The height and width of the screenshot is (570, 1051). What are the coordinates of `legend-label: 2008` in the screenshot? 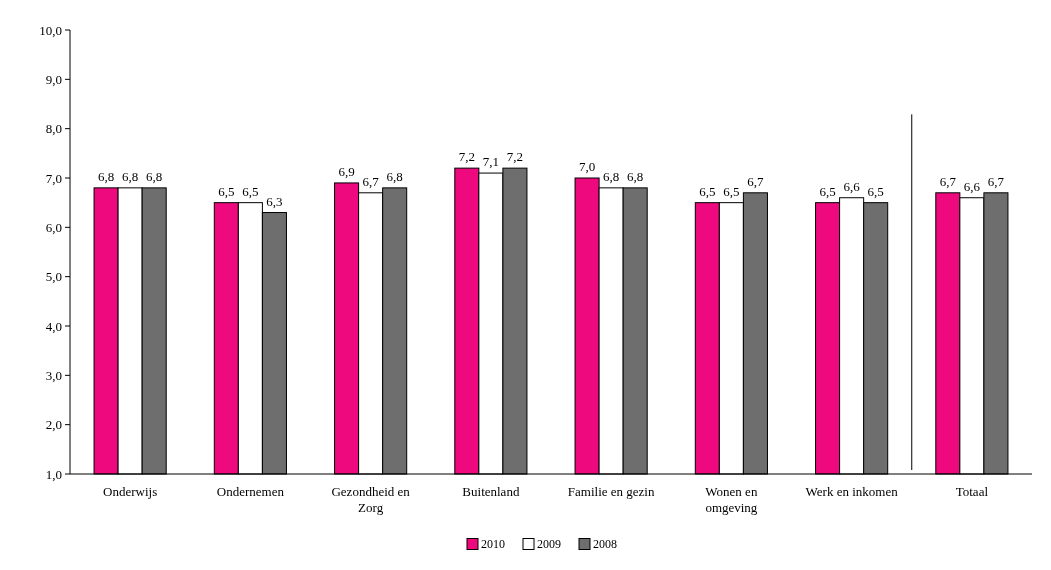 It's located at (605, 544).